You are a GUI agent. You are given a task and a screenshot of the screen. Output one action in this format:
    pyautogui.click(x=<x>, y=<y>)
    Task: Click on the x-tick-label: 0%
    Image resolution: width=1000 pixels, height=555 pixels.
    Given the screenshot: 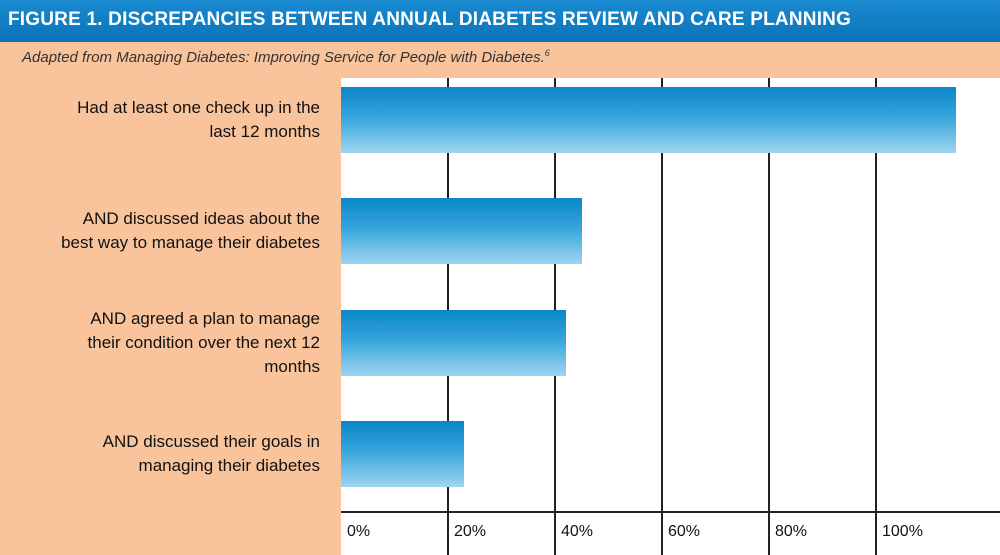 What is the action you would take?
    pyautogui.click(x=359, y=531)
    